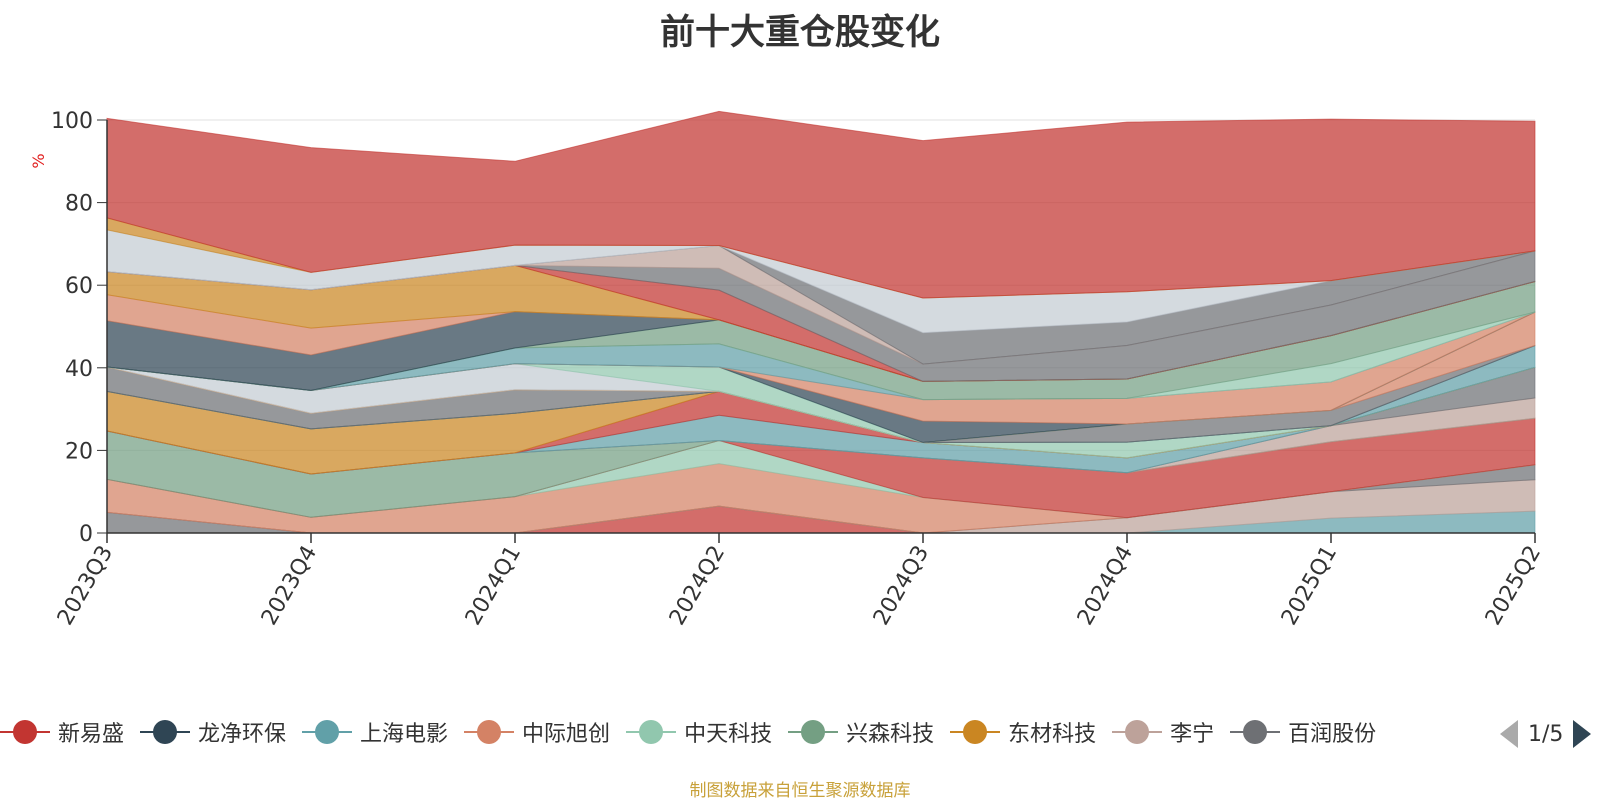  Describe the element at coordinates (72, 121) in the screenshot. I see `y-tick-label: 100` at that location.